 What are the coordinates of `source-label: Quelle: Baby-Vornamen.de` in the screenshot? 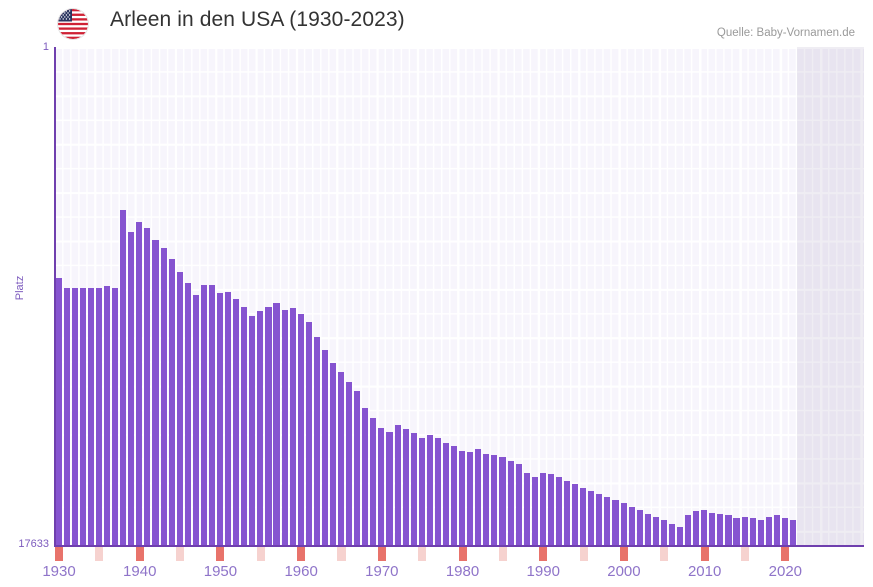 It's located at (785, 33).